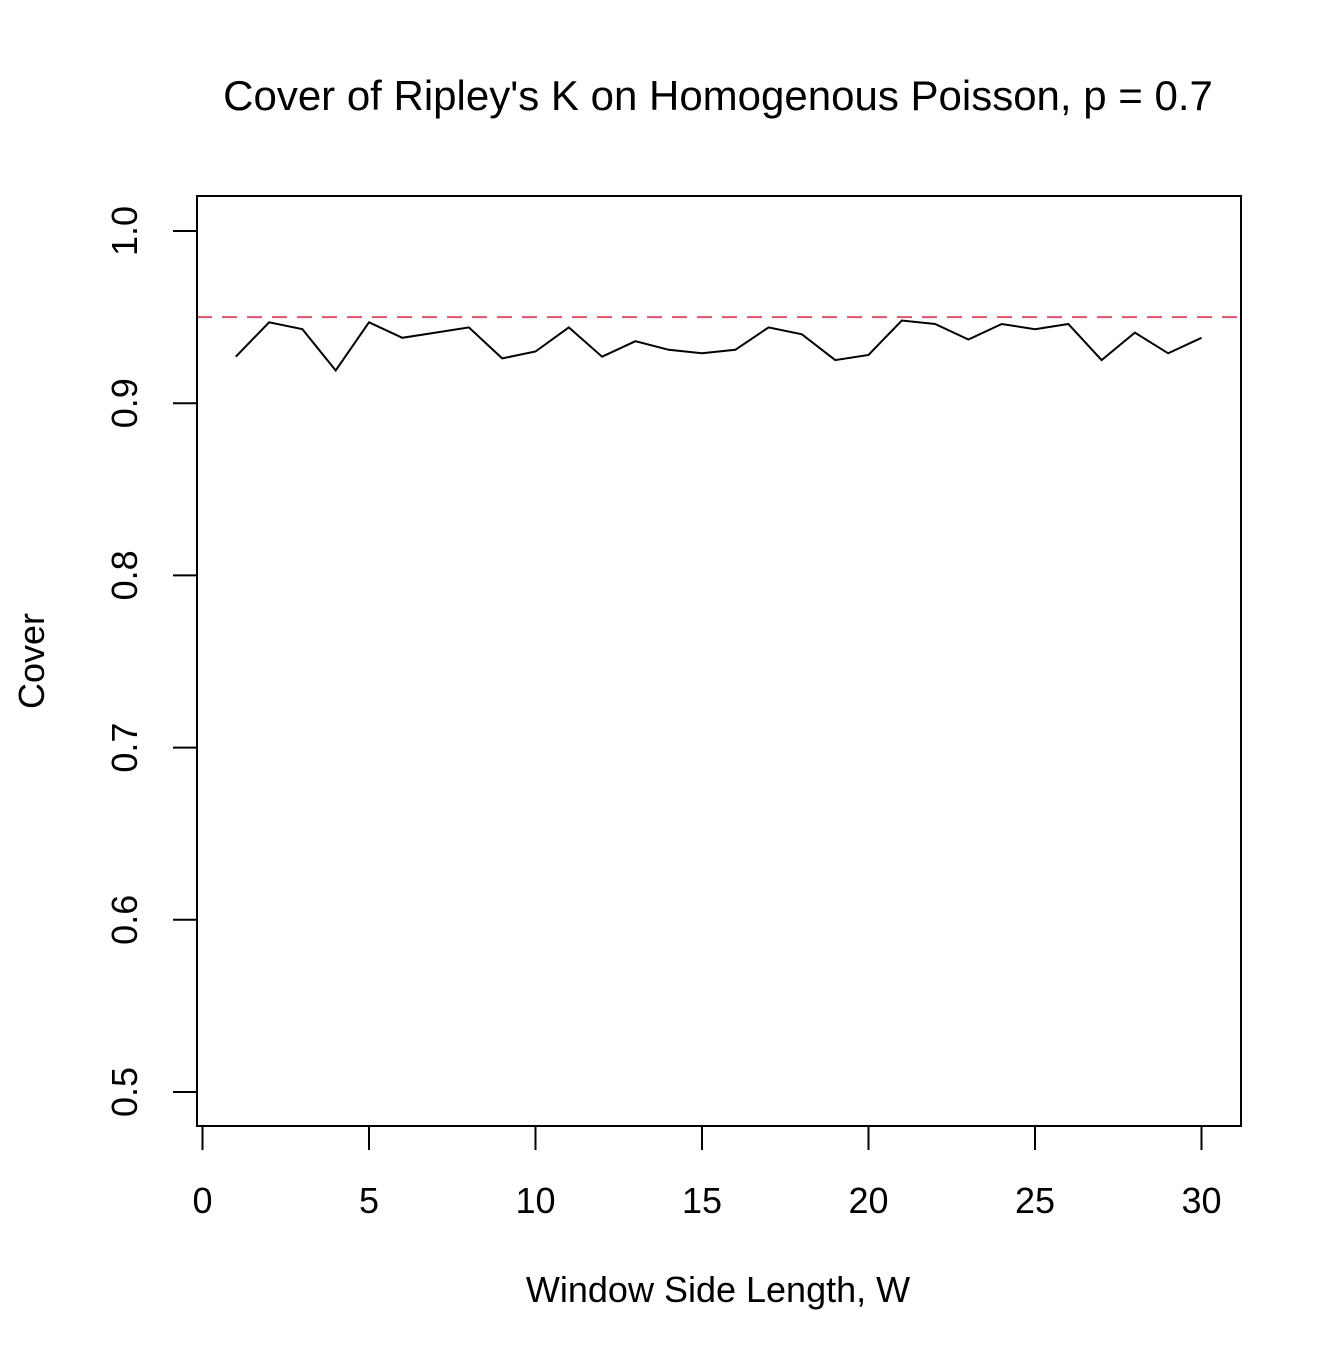 Image resolution: width=1342 pixels, height=1372 pixels. What do you see at coordinates (31, 661) in the screenshot?
I see `y-axis-label: Cover` at bounding box center [31, 661].